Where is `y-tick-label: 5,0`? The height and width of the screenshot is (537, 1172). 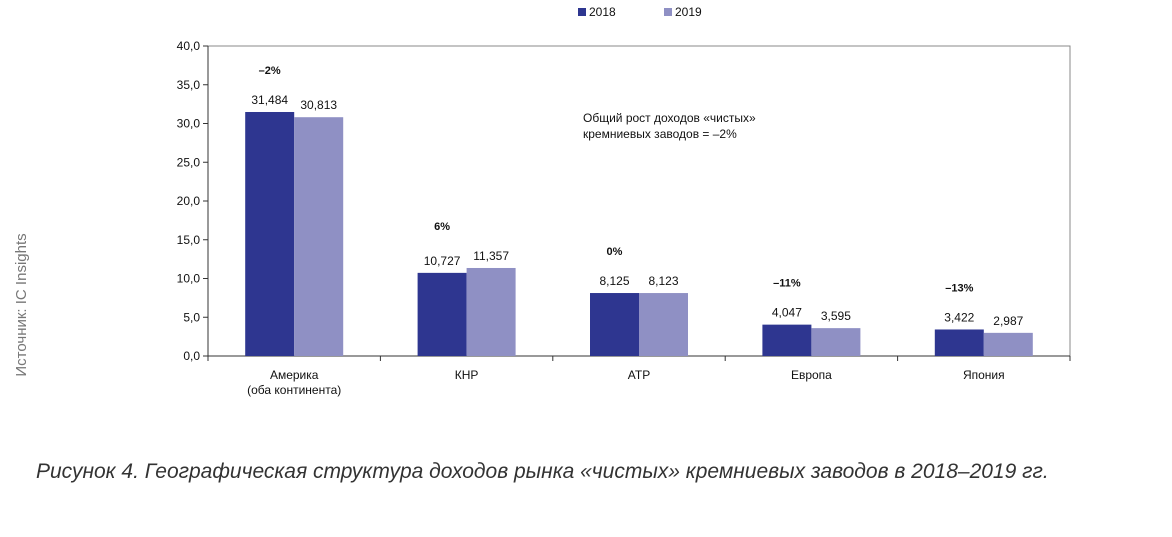
y-tick-label: 5,0 is located at coordinates (191, 317).